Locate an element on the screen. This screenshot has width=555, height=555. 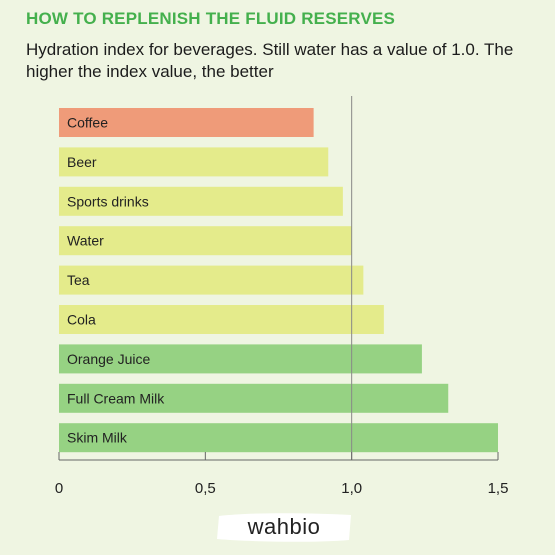
bar-label-skim-milk: Skim Milk is located at coordinates (97, 438).